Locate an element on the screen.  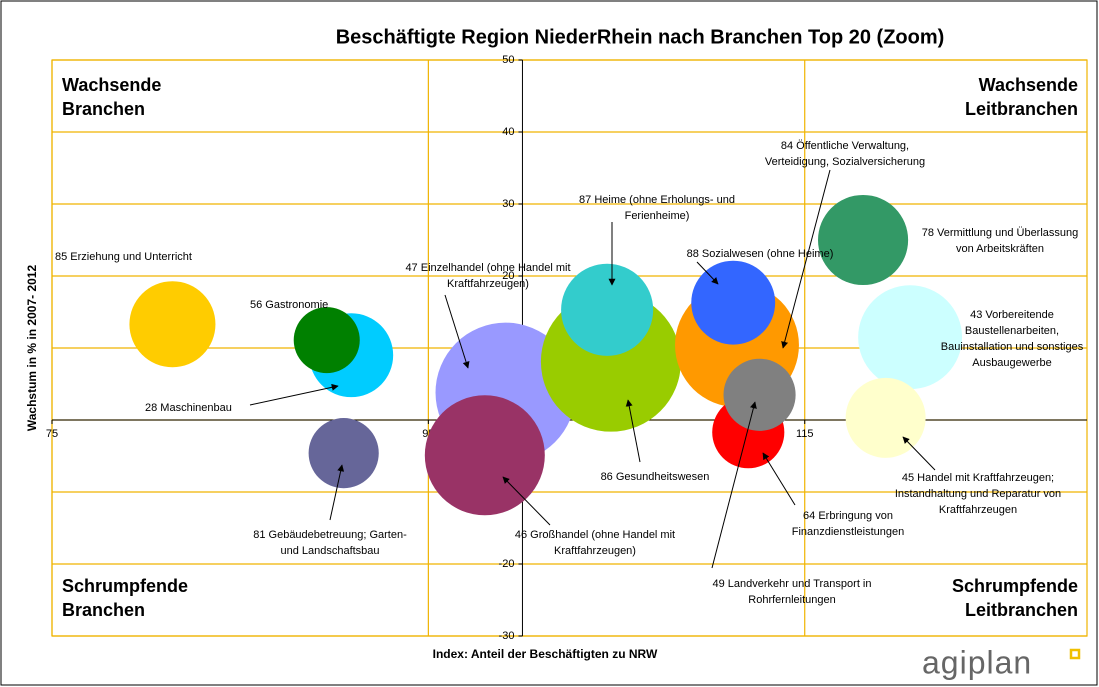
bubble-label: Instandhaltung und Reparatur von is located at coordinates (978, 494).